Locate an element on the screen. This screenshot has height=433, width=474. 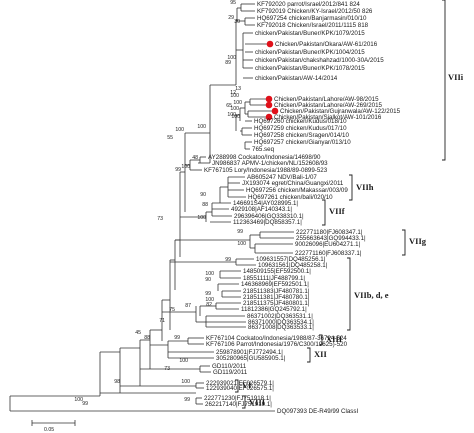
leaf-label: KF792018 Chicken/Israel/2011/1115 818 is located at coordinates (313, 25).